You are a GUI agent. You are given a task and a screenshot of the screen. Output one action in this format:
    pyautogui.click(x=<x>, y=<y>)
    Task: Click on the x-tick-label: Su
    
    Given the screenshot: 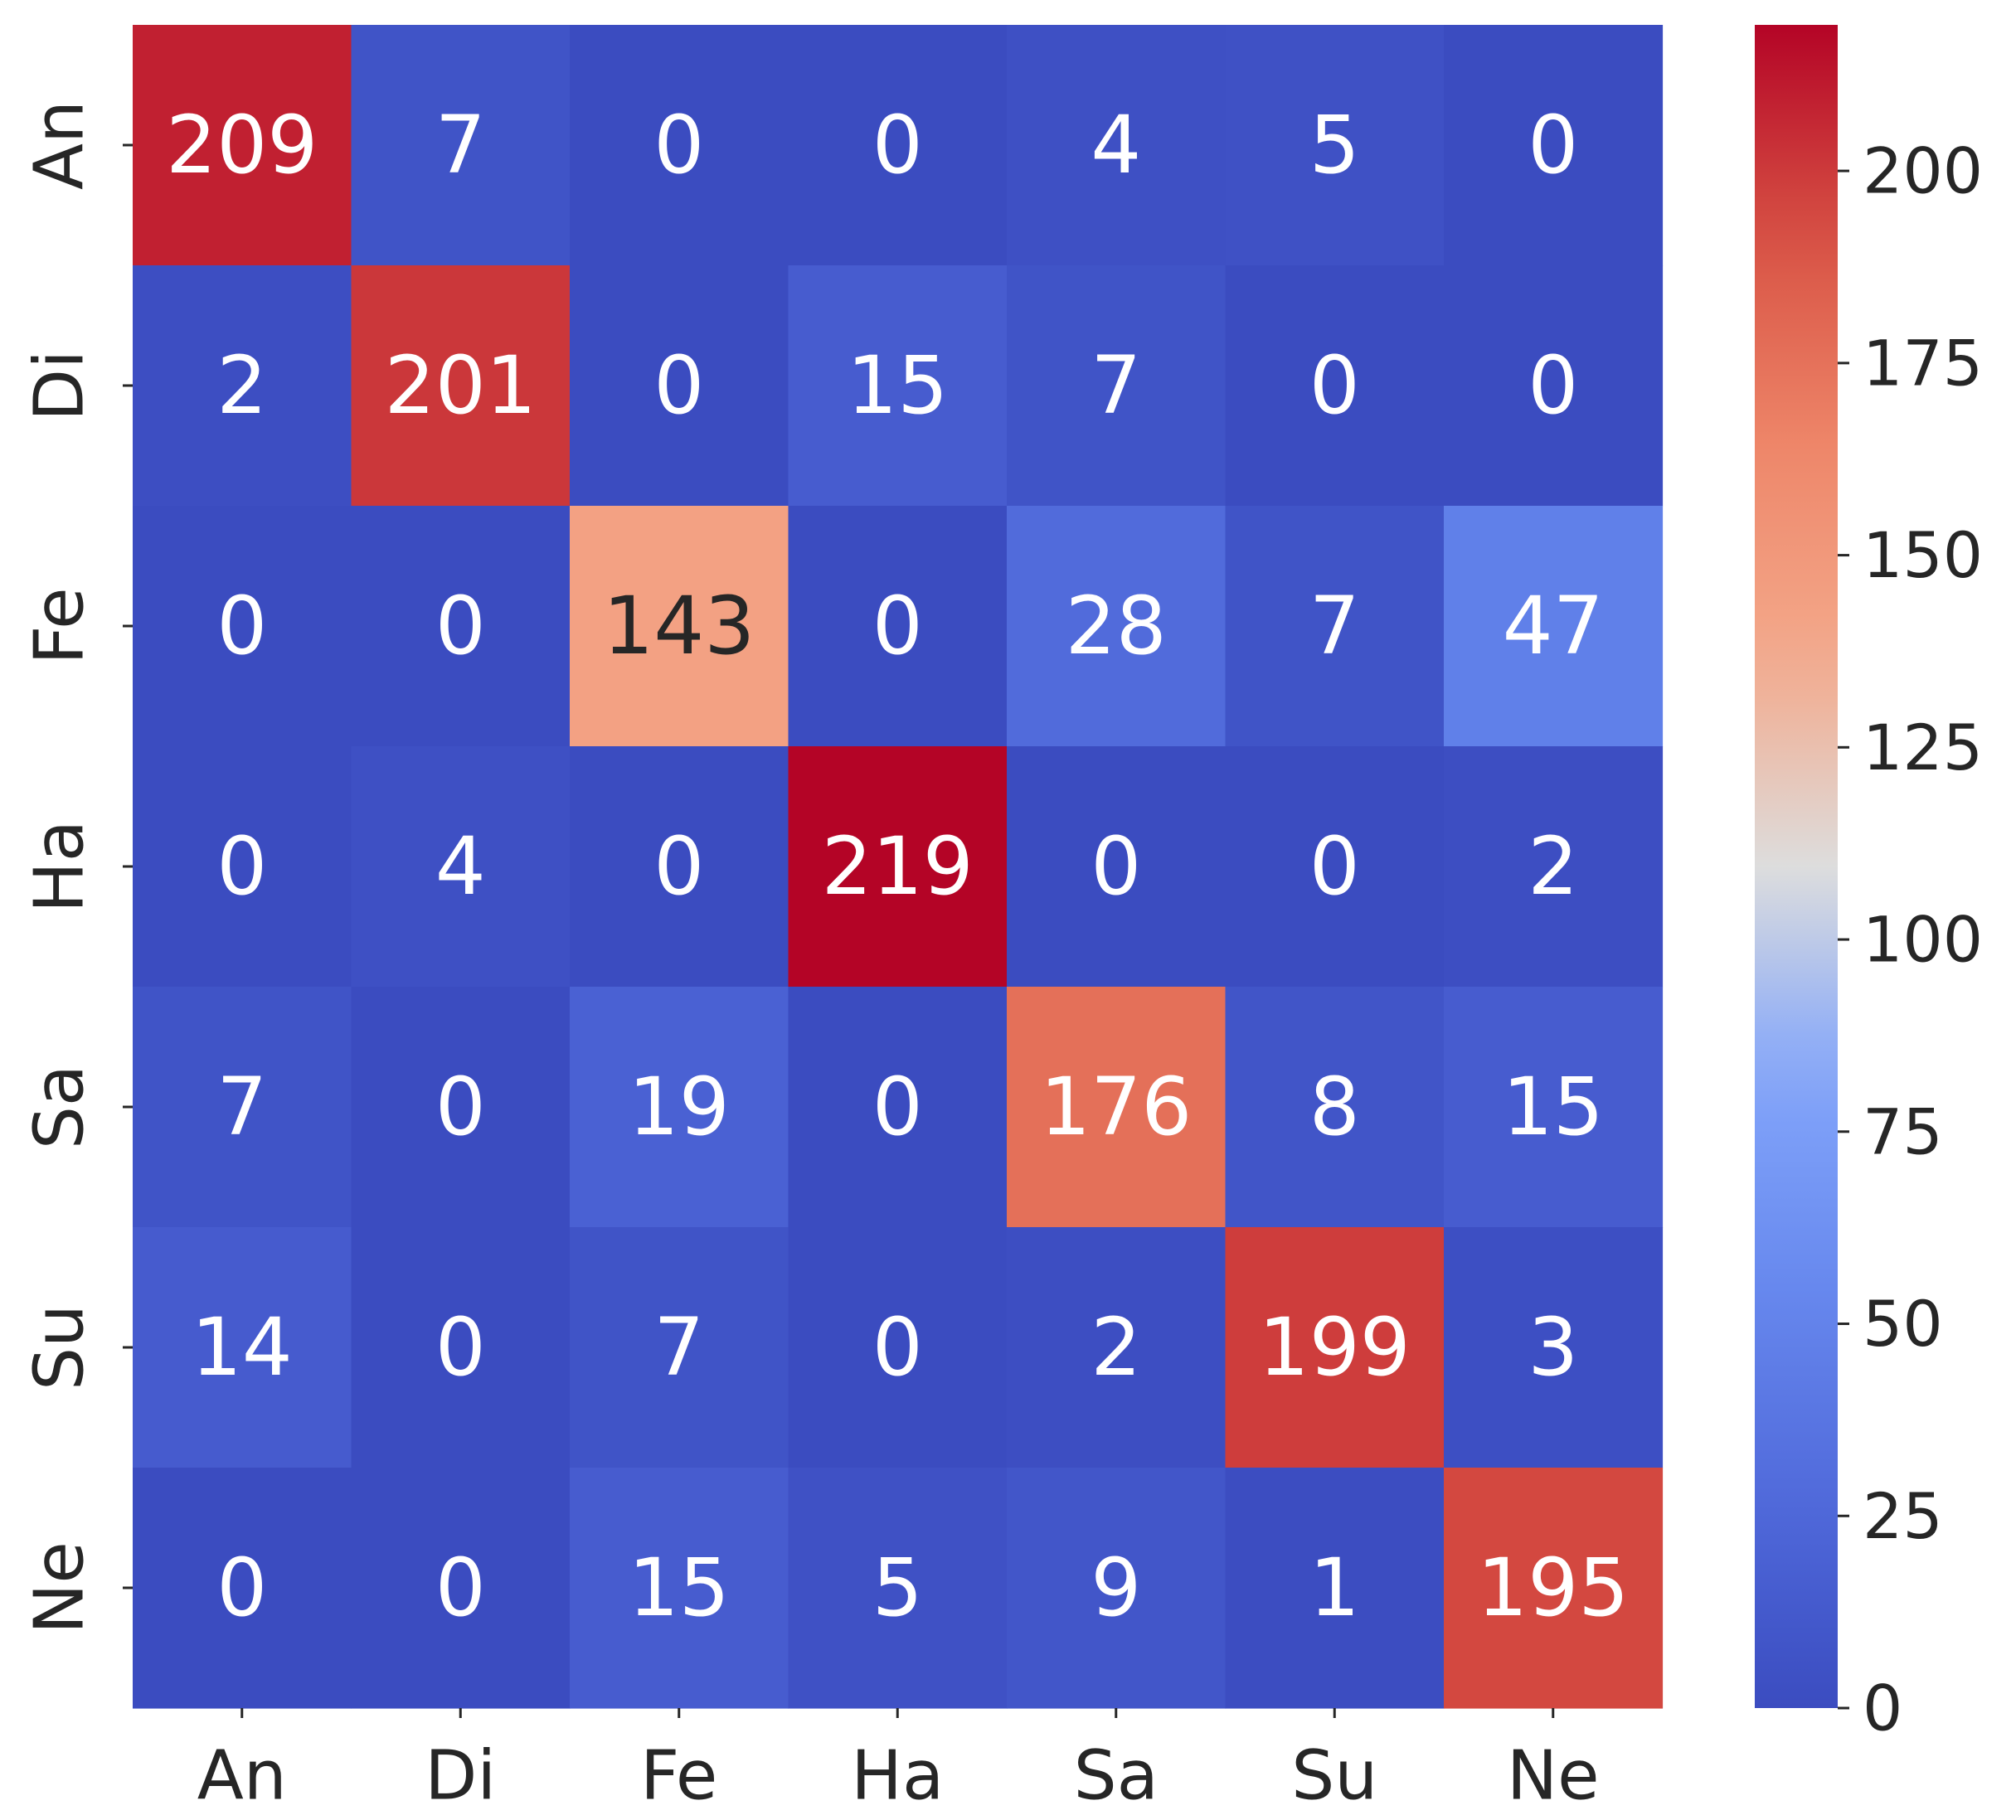 What is the action you would take?
    pyautogui.click(x=1334, y=1776)
    